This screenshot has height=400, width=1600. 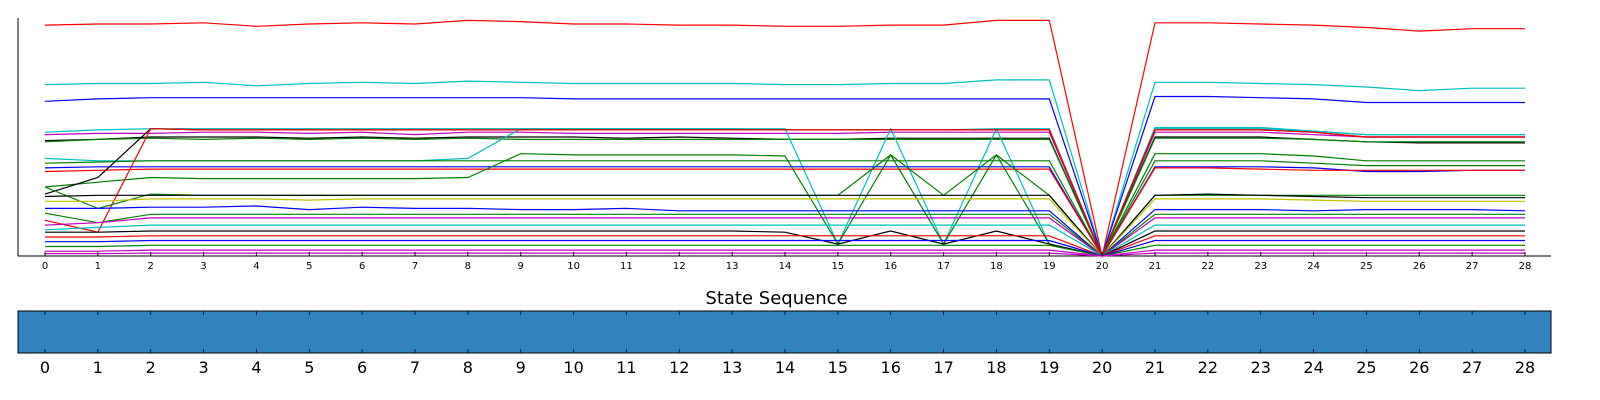 I want to click on state-tick-label: 9, so click(x=521, y=367).